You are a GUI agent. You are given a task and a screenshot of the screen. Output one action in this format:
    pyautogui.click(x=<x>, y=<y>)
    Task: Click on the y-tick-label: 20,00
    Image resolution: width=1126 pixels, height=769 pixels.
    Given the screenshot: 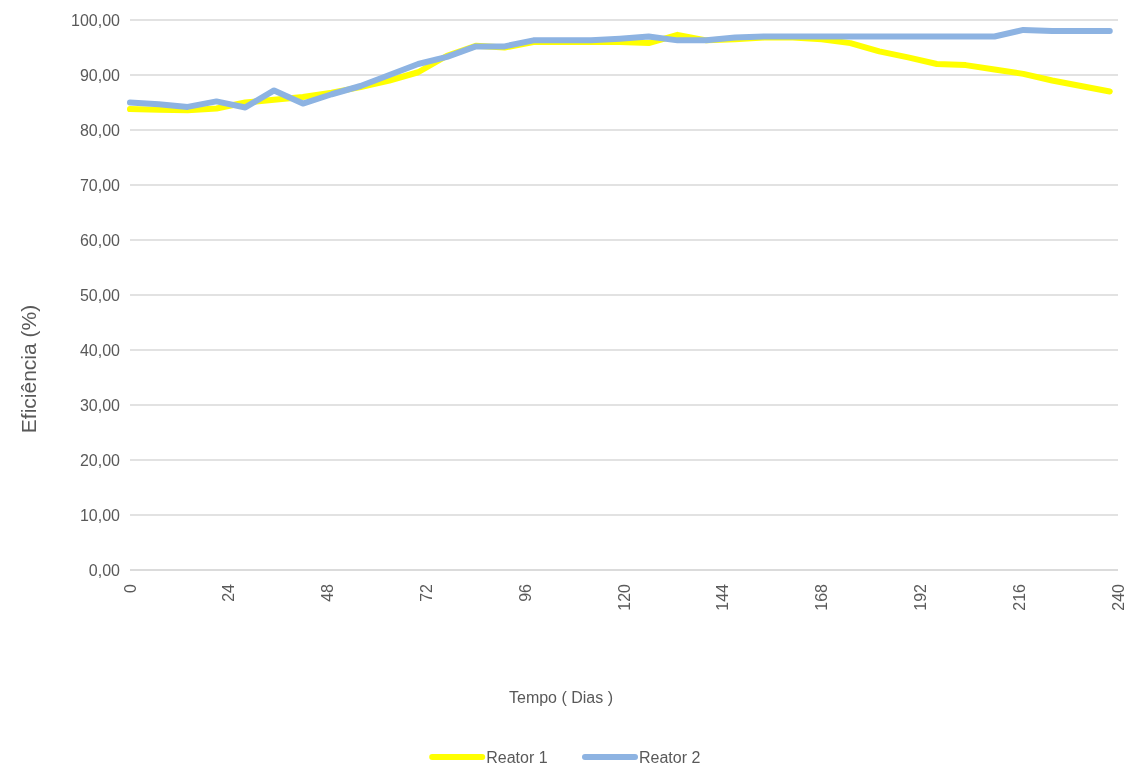 What is the action you would take?
    pyautogui.click(x=100, y=460)
    